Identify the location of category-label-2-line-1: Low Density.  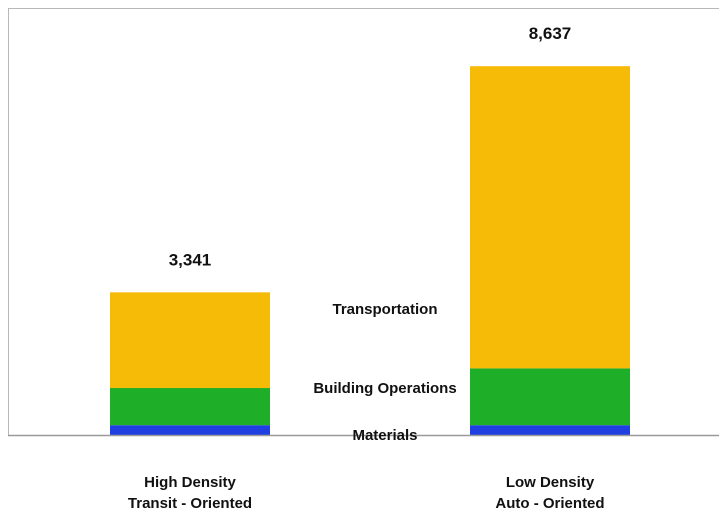
(550, 482).